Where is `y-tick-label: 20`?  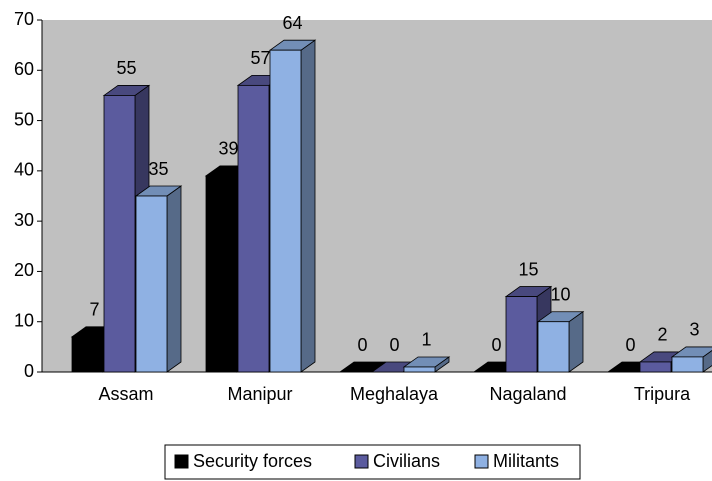 y-tick-label: 20 is located at coordinates (24, 270).